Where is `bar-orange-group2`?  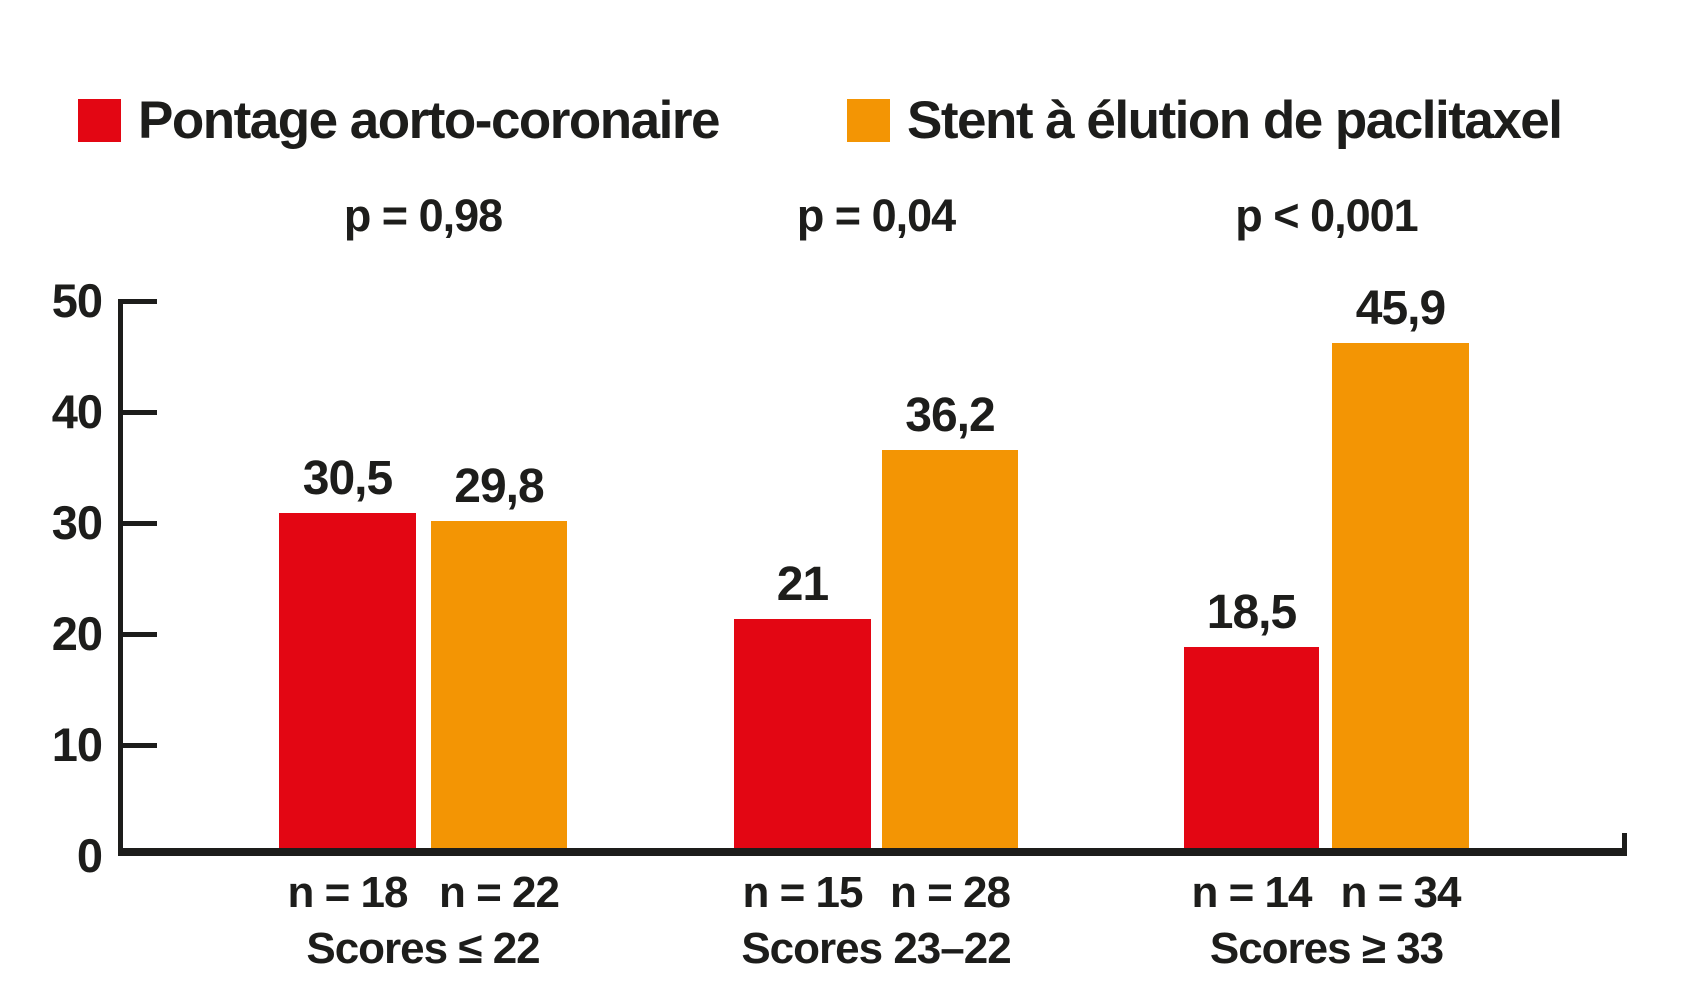
bar-orange-group2 is located at coordinates (950, 651).